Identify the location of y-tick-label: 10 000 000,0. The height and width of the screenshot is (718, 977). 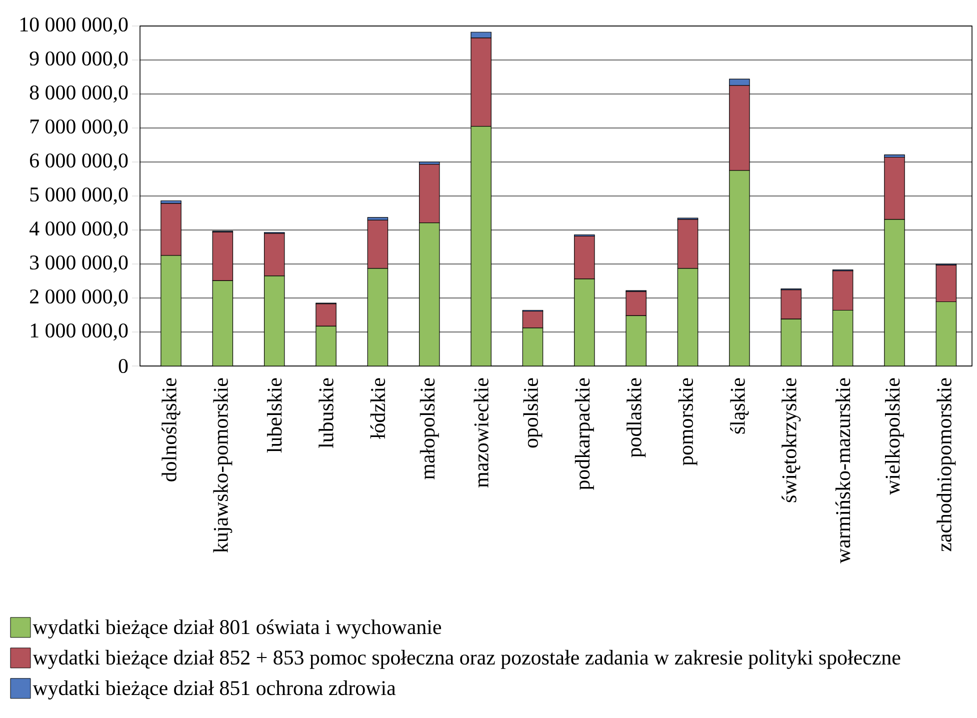
(74, 26).